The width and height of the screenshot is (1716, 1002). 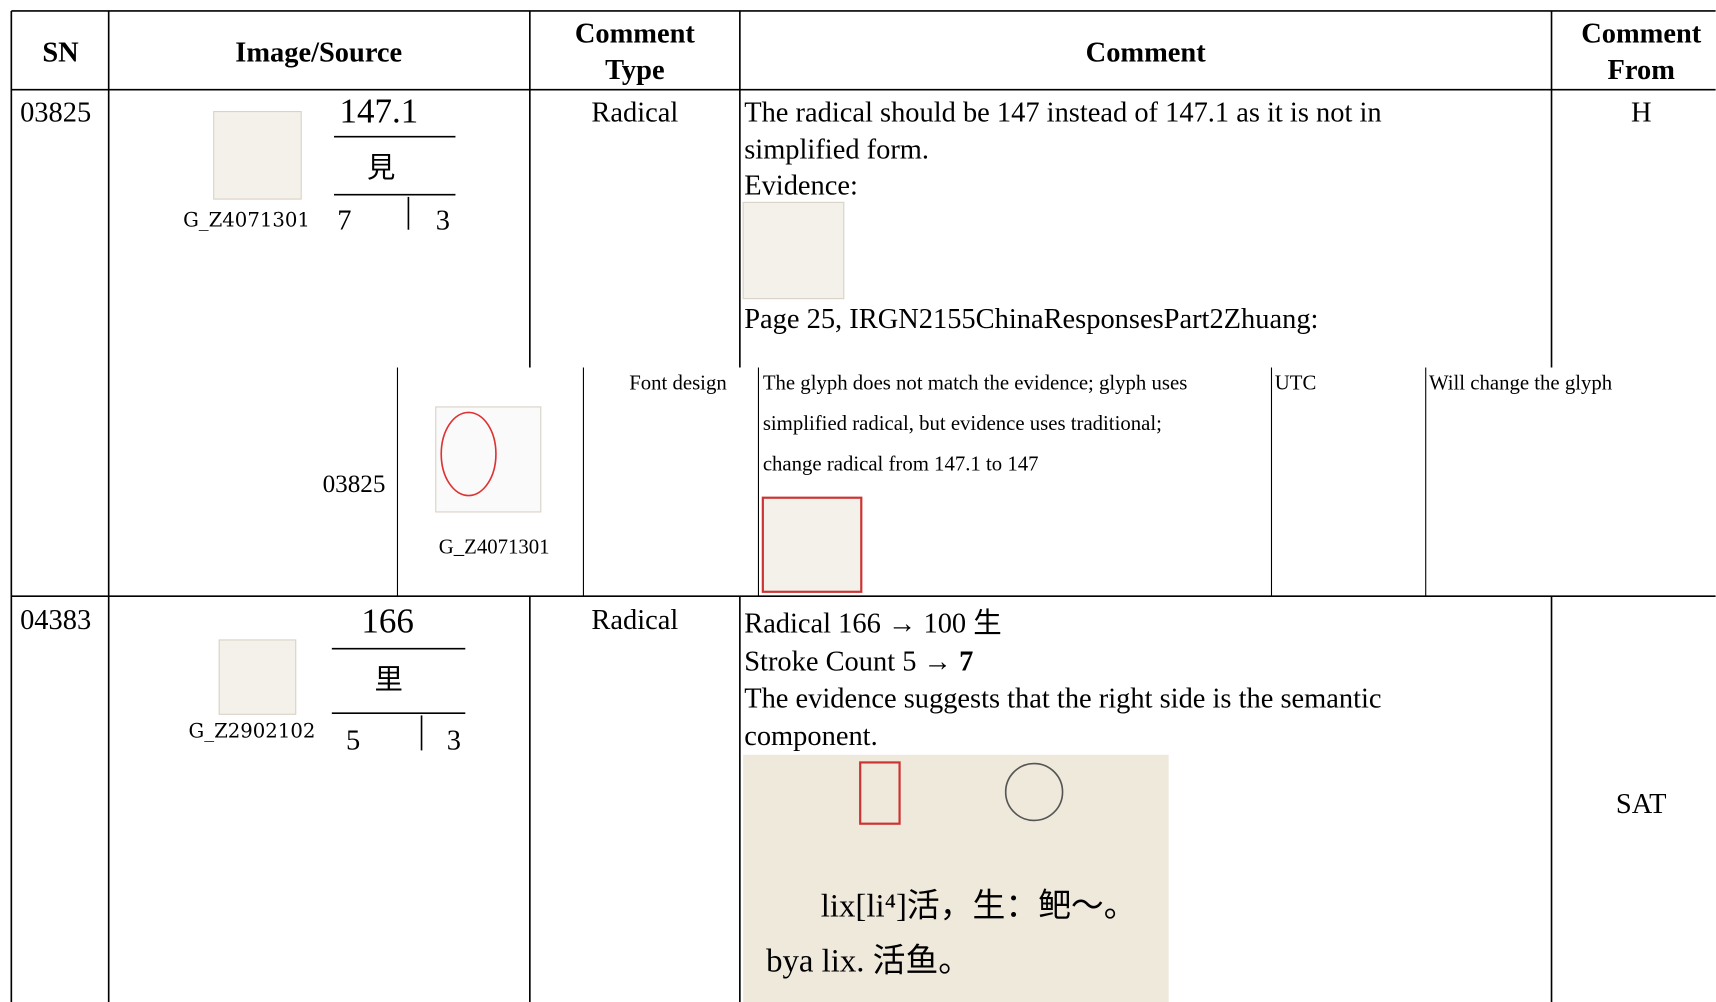 What do you see at coordinates (381, 168) in the screenshot?
I see `radical-char: 見` at bounding box center [381, 168].